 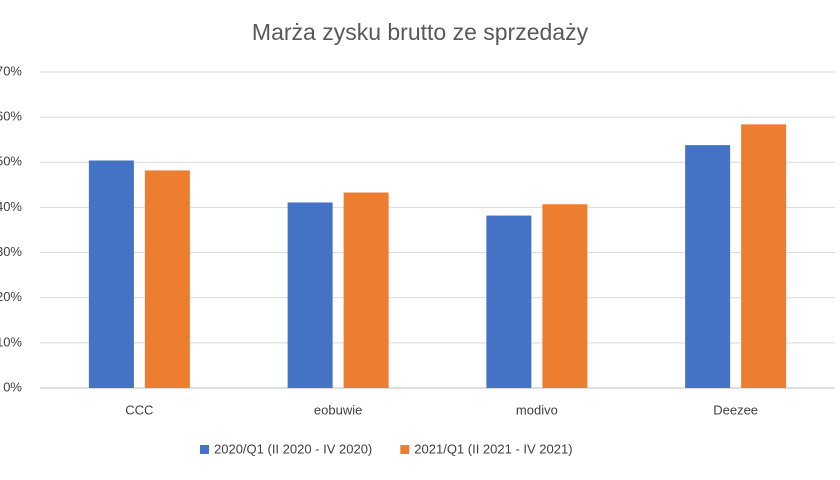 What do you see at coordinates (11, 341) in the screenshot?
I see `y-tick-label: 10%` at bounding box center [11, 341].